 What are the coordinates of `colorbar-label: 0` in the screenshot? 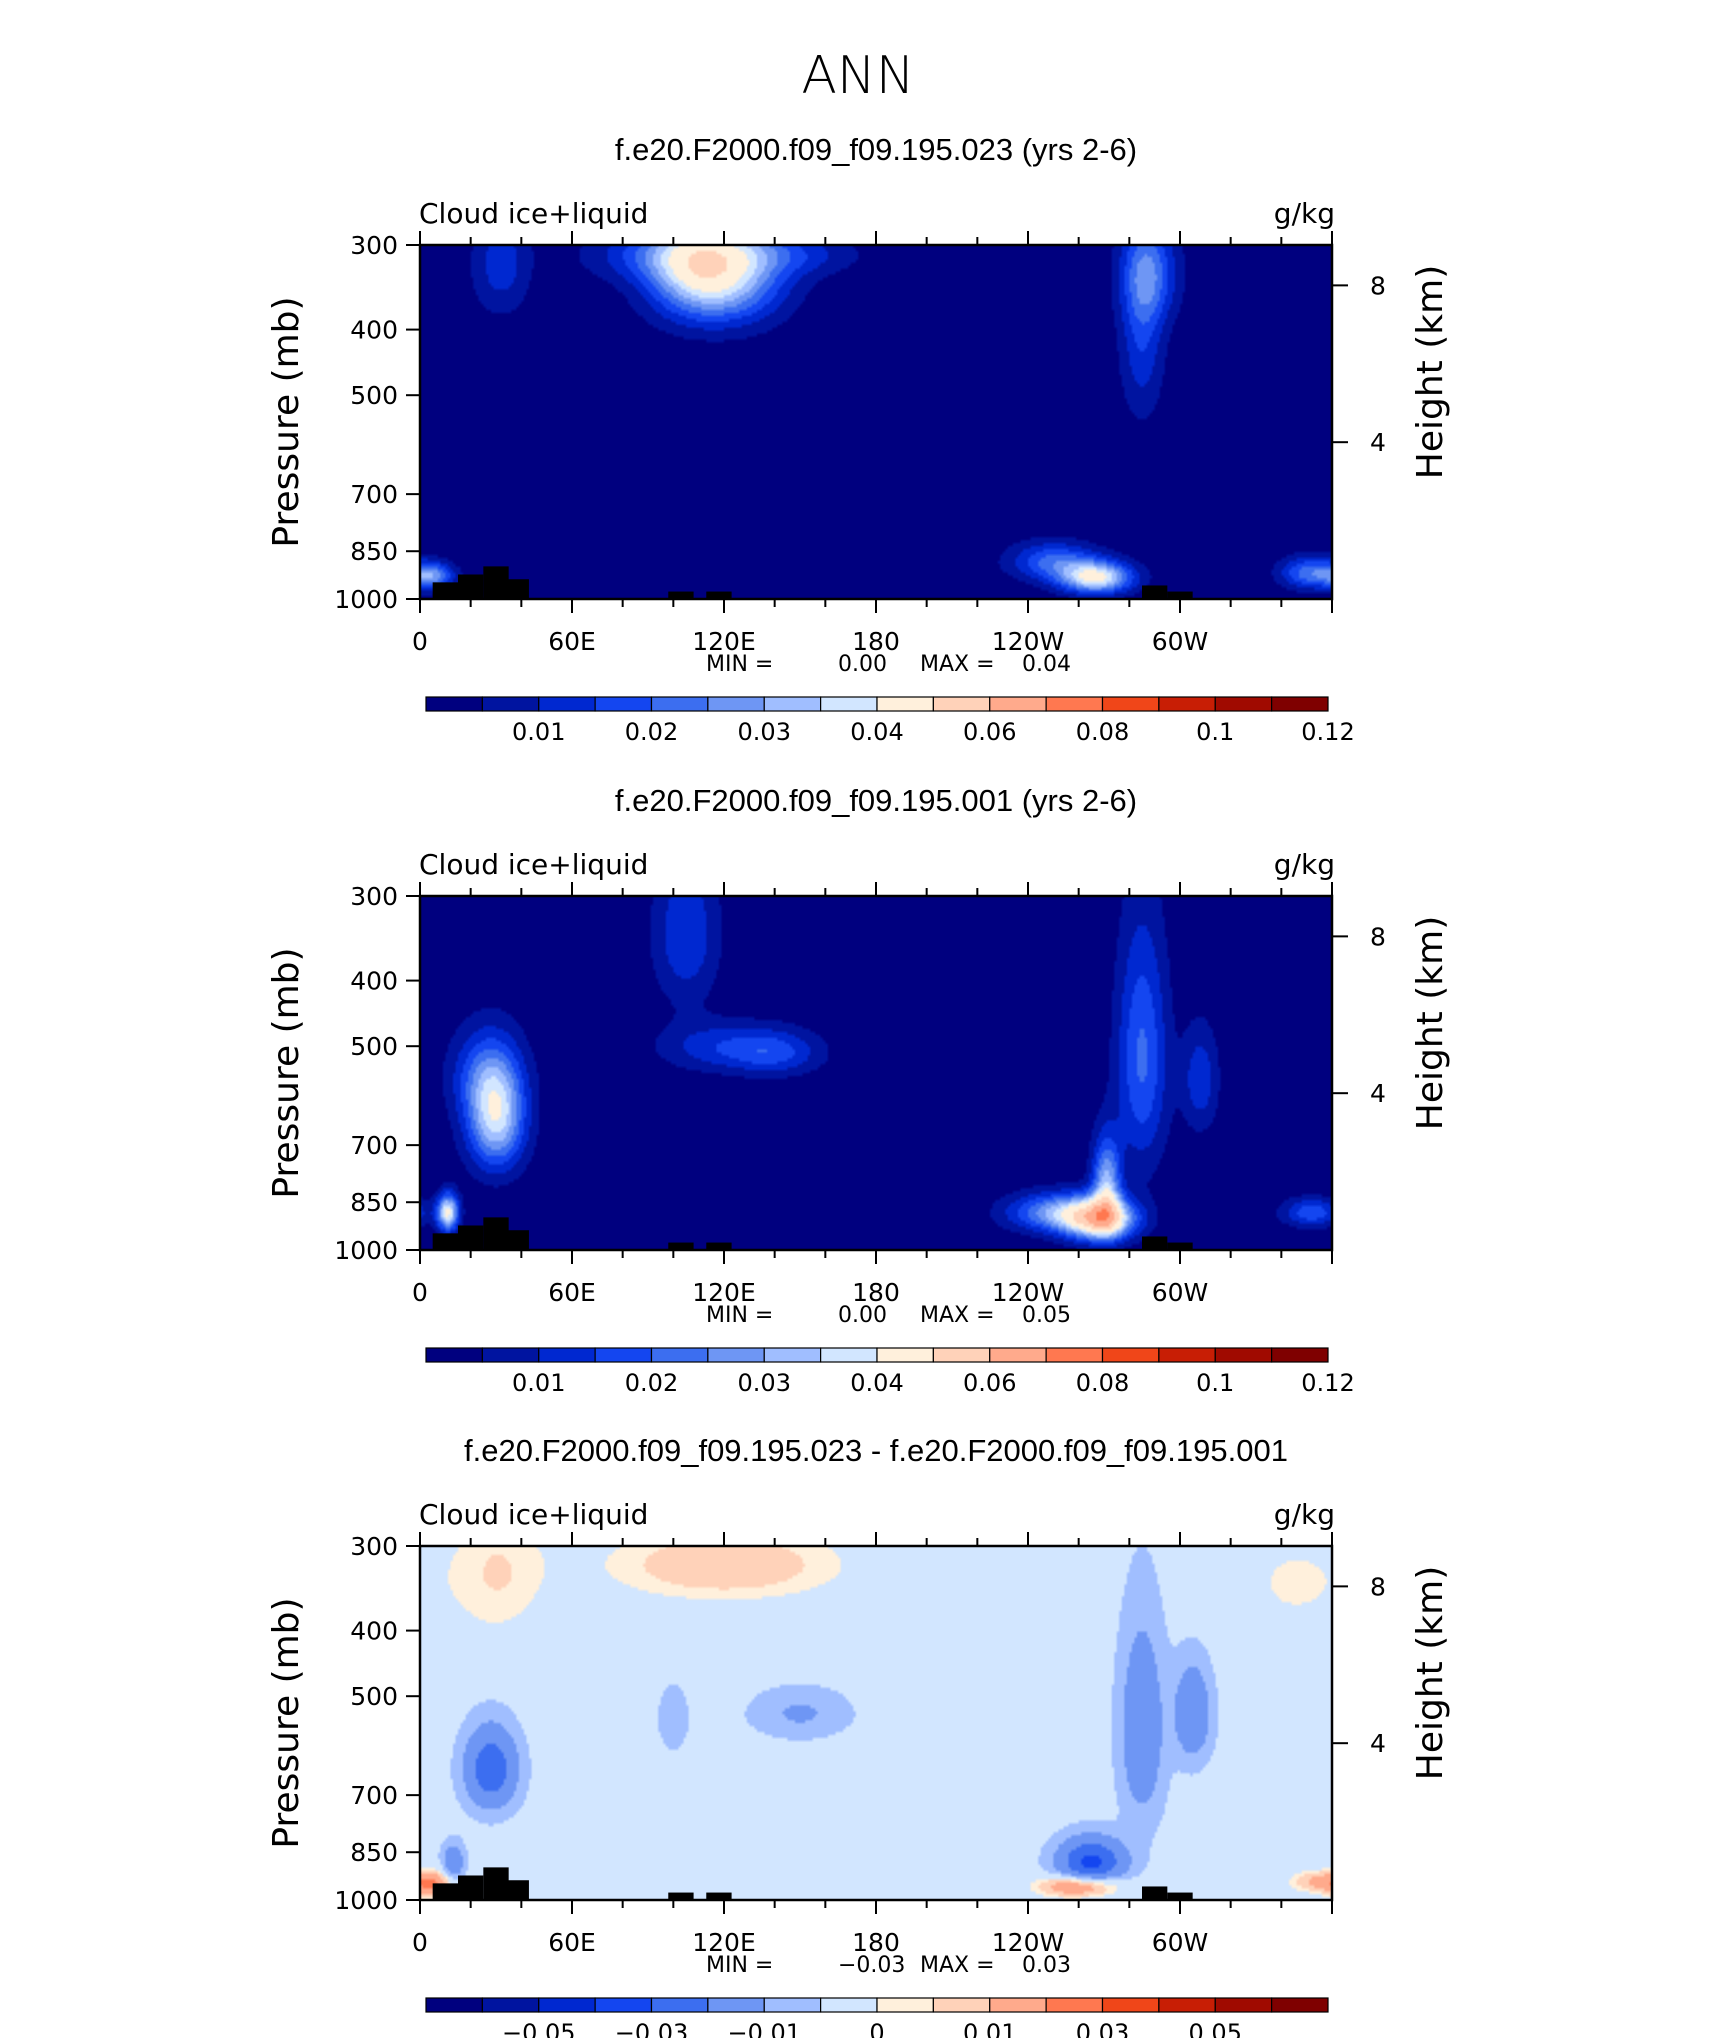 It's located at (876, 2028).